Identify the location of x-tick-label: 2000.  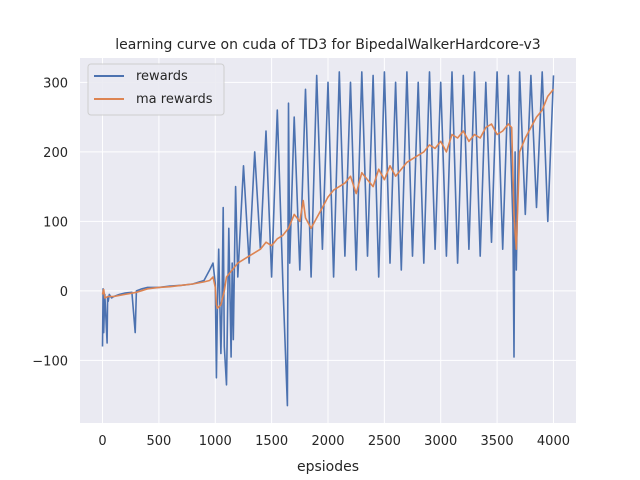
(327, 441).